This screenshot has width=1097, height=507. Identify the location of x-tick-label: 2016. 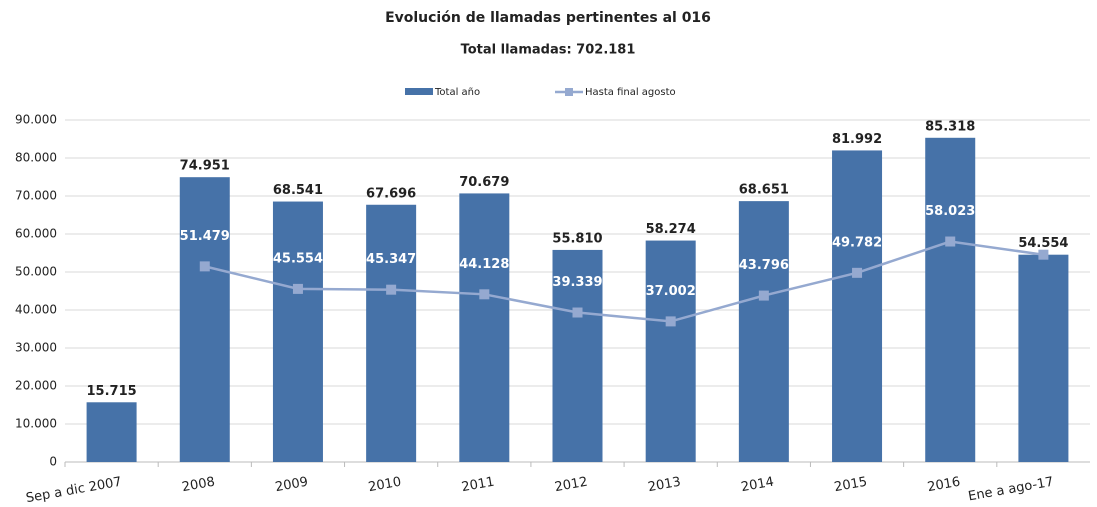
(943, 485).